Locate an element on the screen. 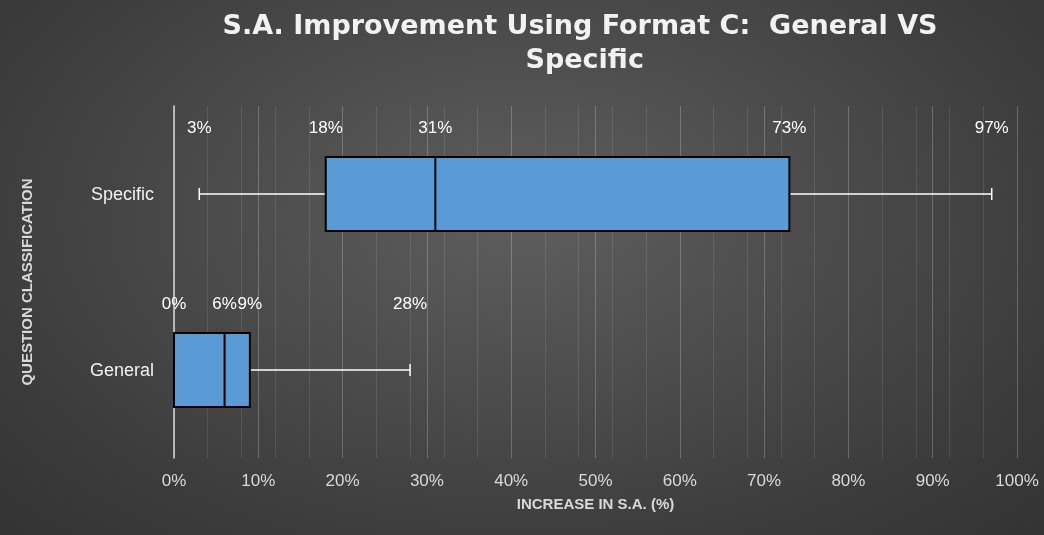 Image resolution: width=1044 pixels, height=535 pixels. x-tick-label: 70% is located at coordinates (764, 480).